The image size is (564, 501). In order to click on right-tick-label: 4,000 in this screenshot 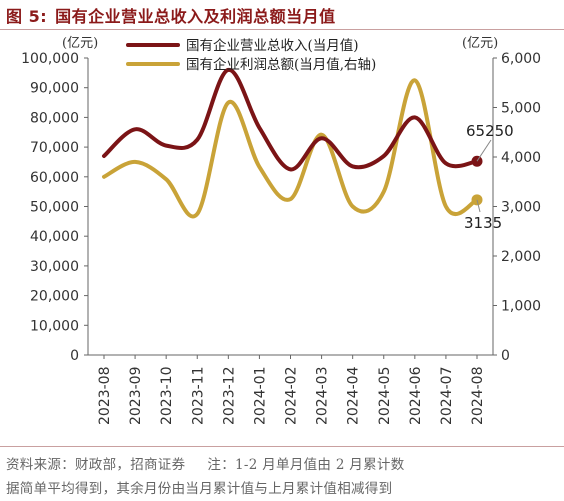, I will do `click(521, 158)`.